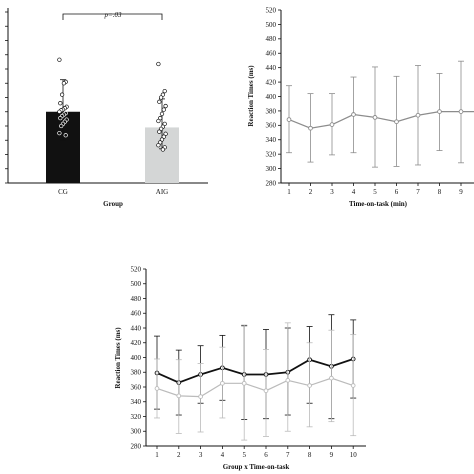 The height and width of the screenshot is (474, 474). What do you see at coordinates (136, 446) in the screenshot?
I see `panel-c-y-tick-label: 280` at bounding box center [136, 446].